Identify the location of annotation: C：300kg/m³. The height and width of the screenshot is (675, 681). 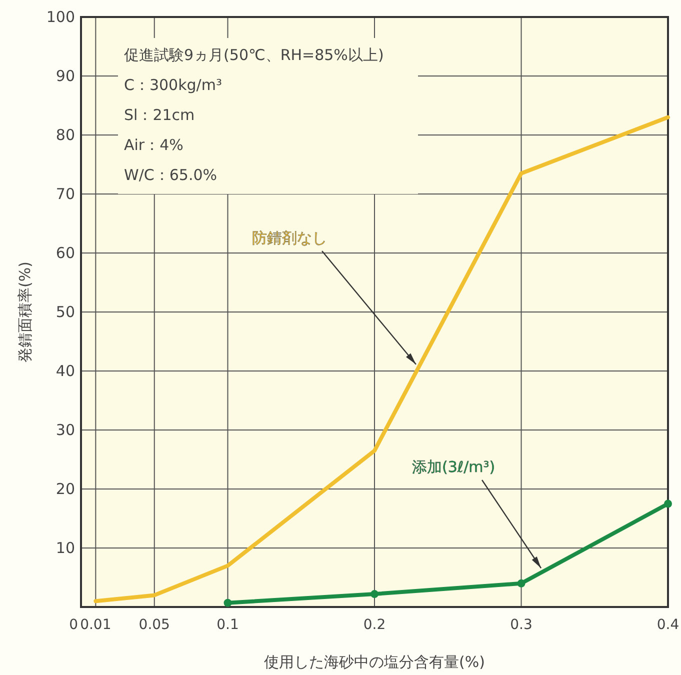
(173, 85).